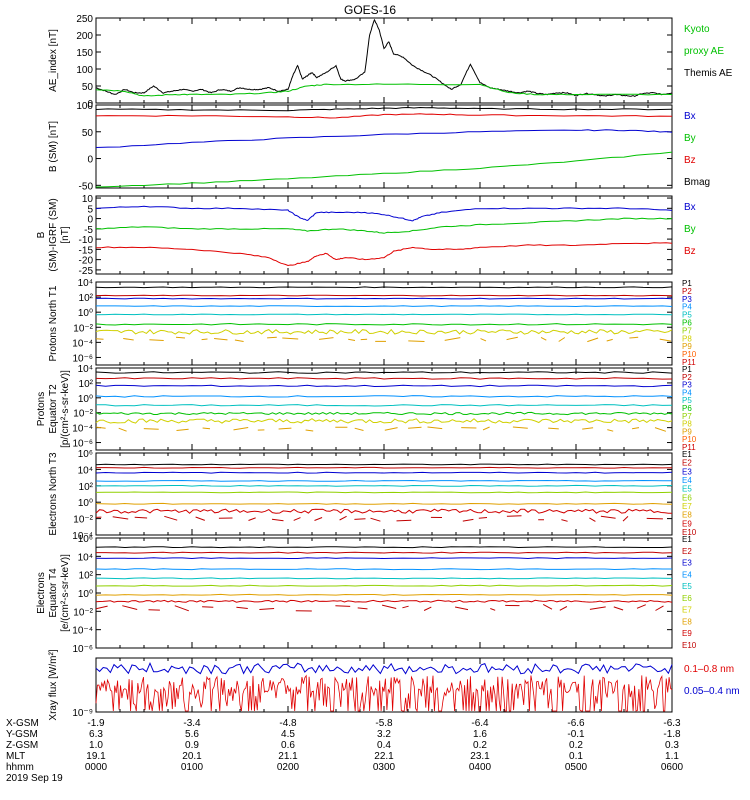 This screenshot has height=800, width=750. Describe the element at coordinates (53, 146) in the screenshot. I see `y-axis-label: B (SM) [nT]` at that location.